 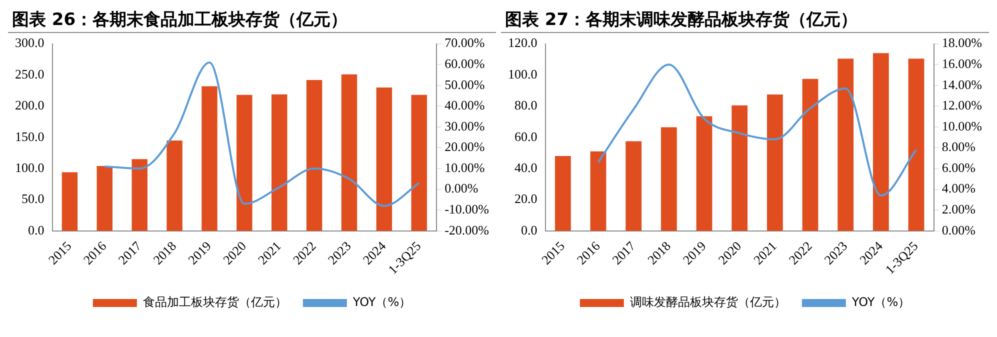 I want to click on y-tick-label: 300.0, so click(x=29, y=42).